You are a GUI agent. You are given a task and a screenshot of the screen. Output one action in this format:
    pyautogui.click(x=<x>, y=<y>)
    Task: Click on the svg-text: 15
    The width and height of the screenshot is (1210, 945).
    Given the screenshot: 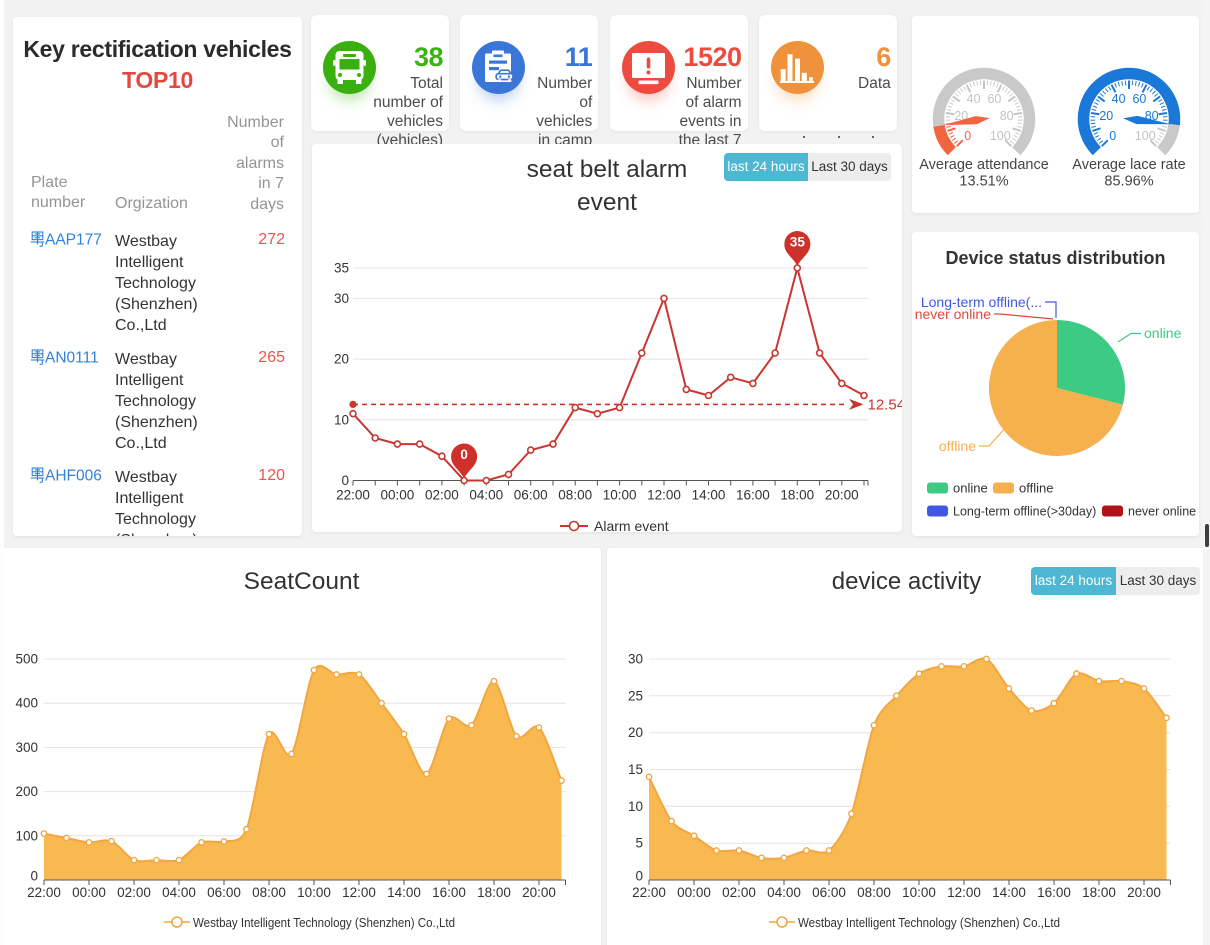 What is the action you would take?
    pyautogui.click(x=635, y=769)
    